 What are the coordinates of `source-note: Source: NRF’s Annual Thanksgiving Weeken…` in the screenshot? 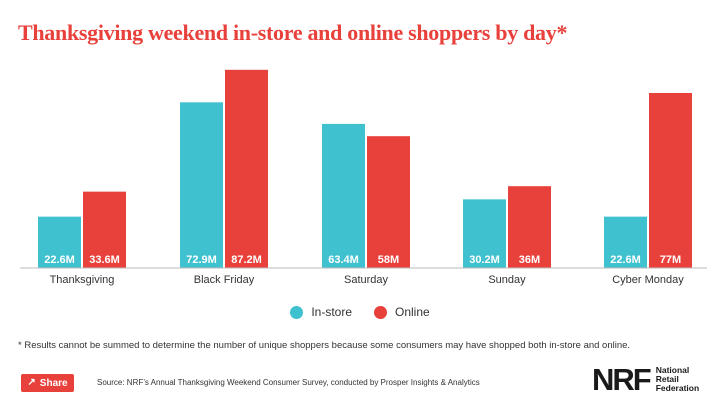 It's located at (288, 382).